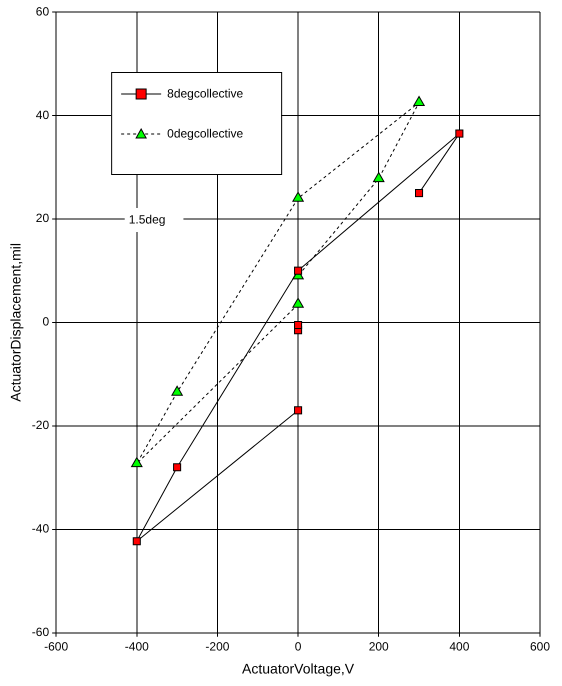  I want to click on y-tick-label: 60, so click(43, 11).